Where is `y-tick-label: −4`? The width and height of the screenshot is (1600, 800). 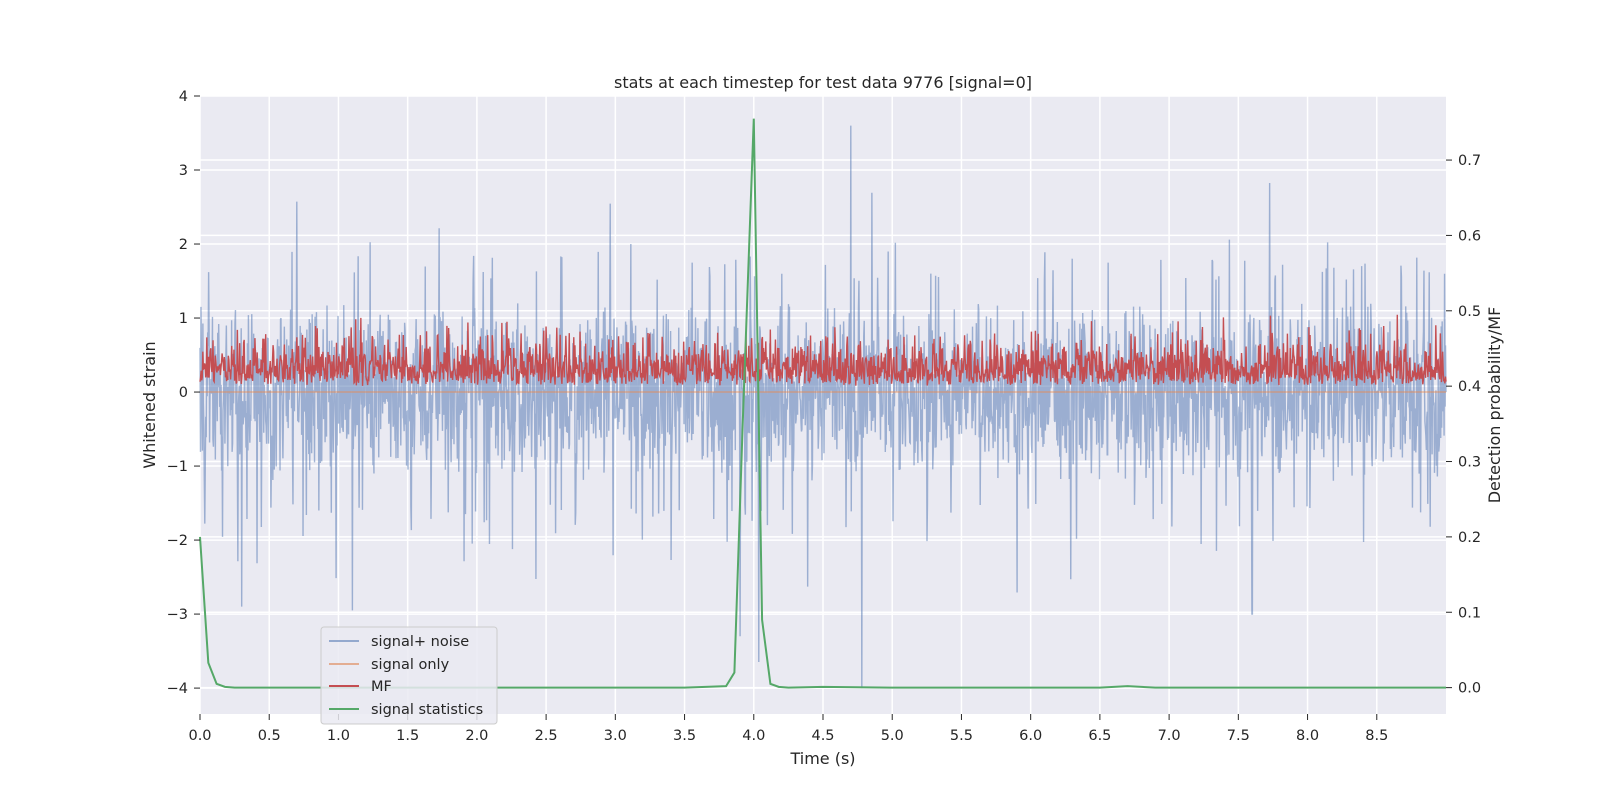 y-tick-label: −4 is located at coordinates (177, 689).